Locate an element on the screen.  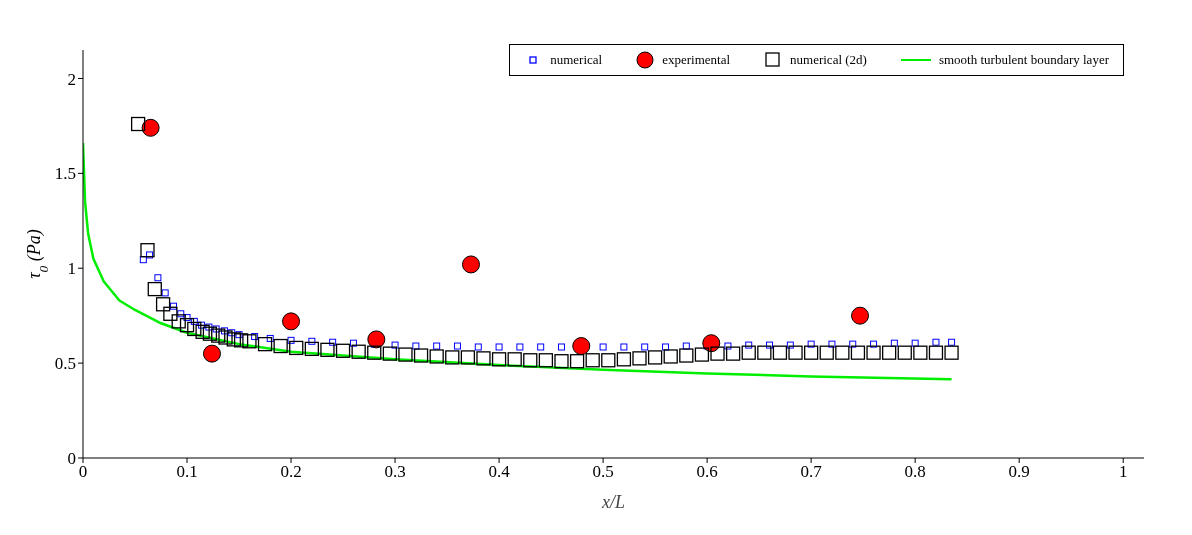
y-tick-label: 1 is located at coordinates (71, 269).